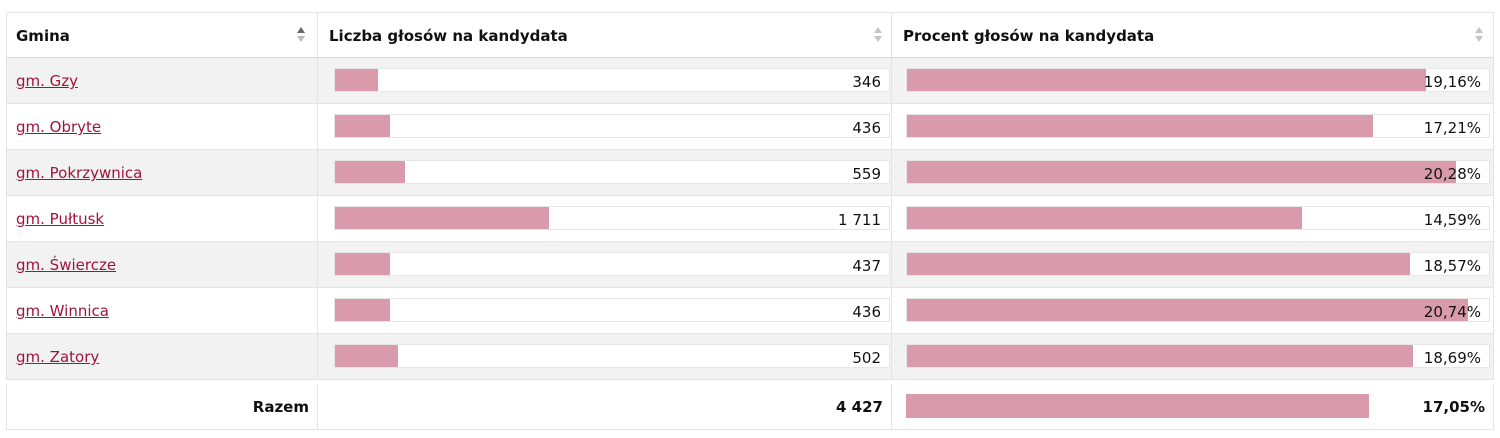 This screenshot has width=1500, height=438. What do you see at coordinates (1479, 36) in the screenshot?
I see `sort-percent-icon` at bounding box center [1479, 36].